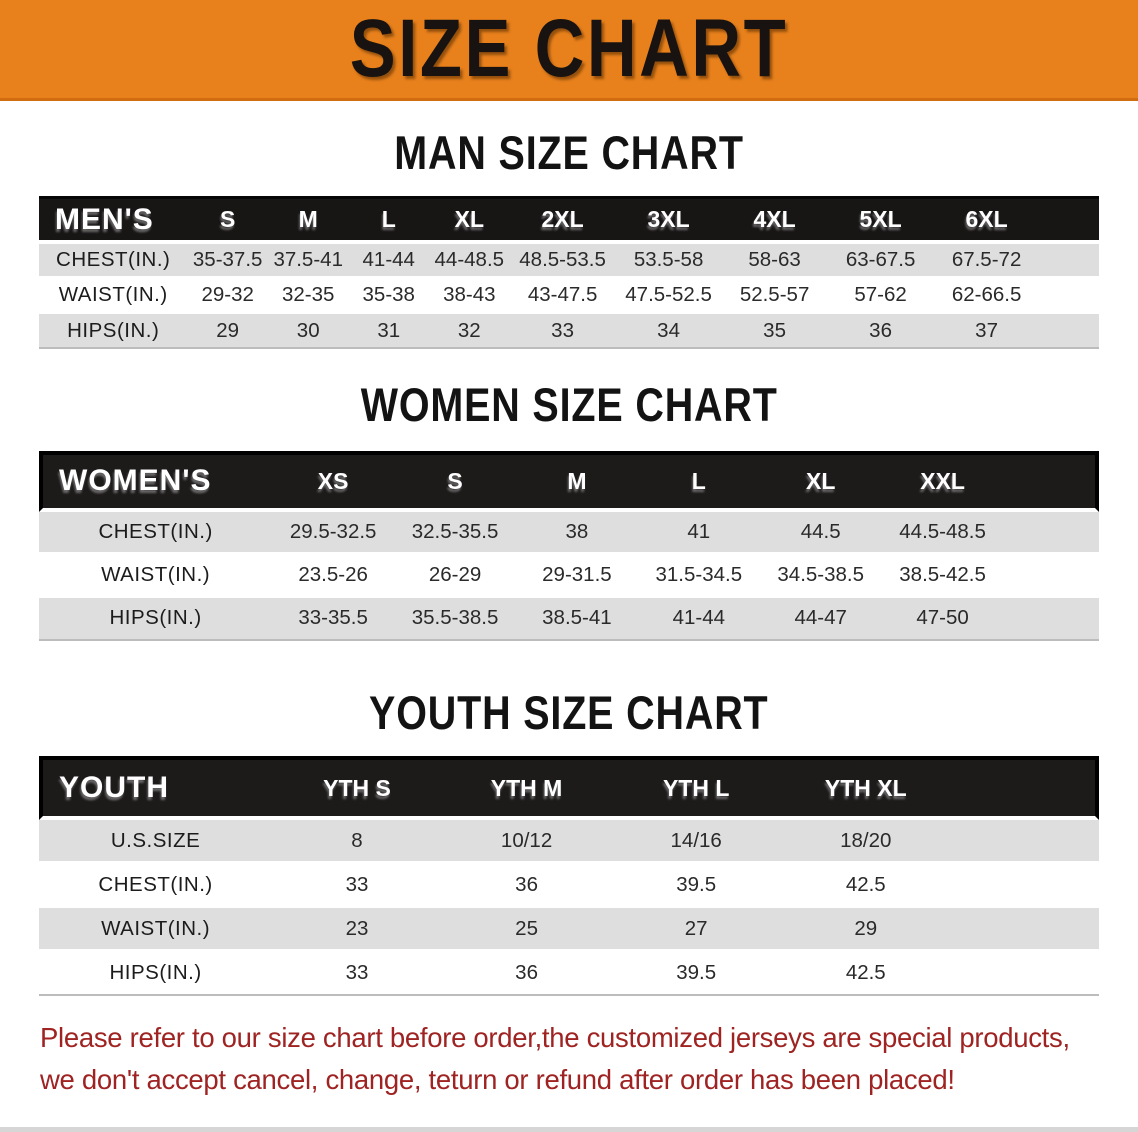 The width and height of the screenshot is (1138, 1132). I want to click on size-value-cell: 29, so click(227, 332).